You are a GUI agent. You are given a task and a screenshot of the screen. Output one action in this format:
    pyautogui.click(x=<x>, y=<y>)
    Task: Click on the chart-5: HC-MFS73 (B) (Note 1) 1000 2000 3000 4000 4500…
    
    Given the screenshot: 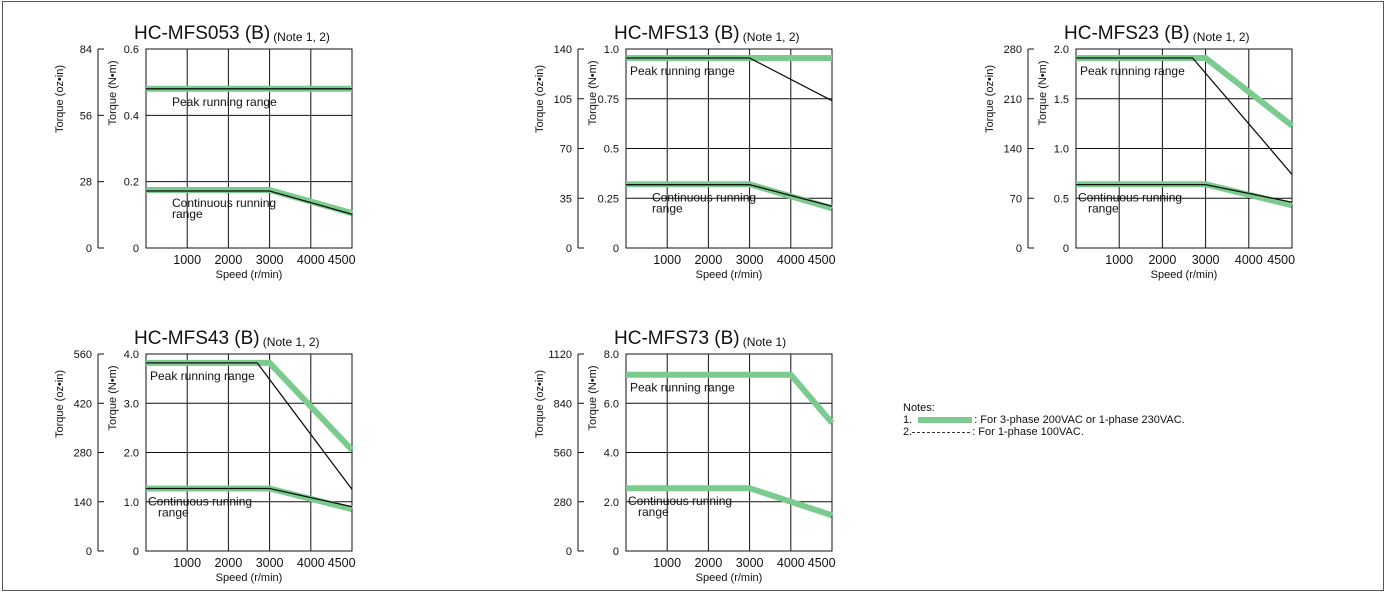 What is the action you would take?
    pyautogui.click(x=685, y=456)
    